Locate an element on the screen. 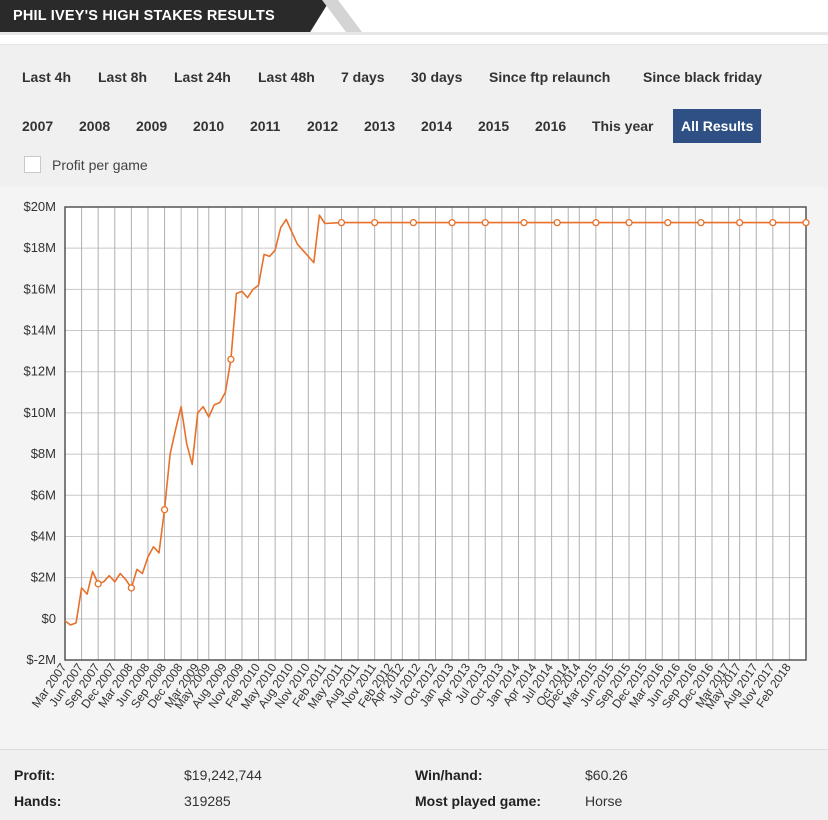 The image size is (828, 820). y-tick-label: $2M is located at coordinates (43, 577).